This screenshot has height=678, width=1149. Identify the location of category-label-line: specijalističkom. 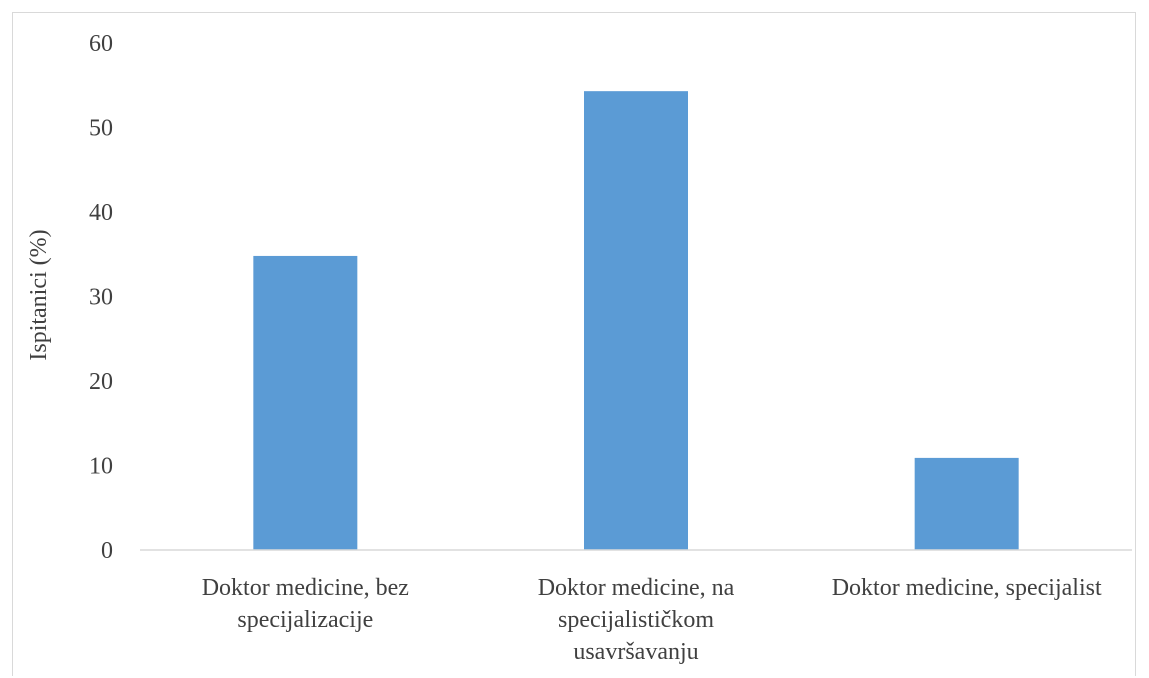
(636, 620).